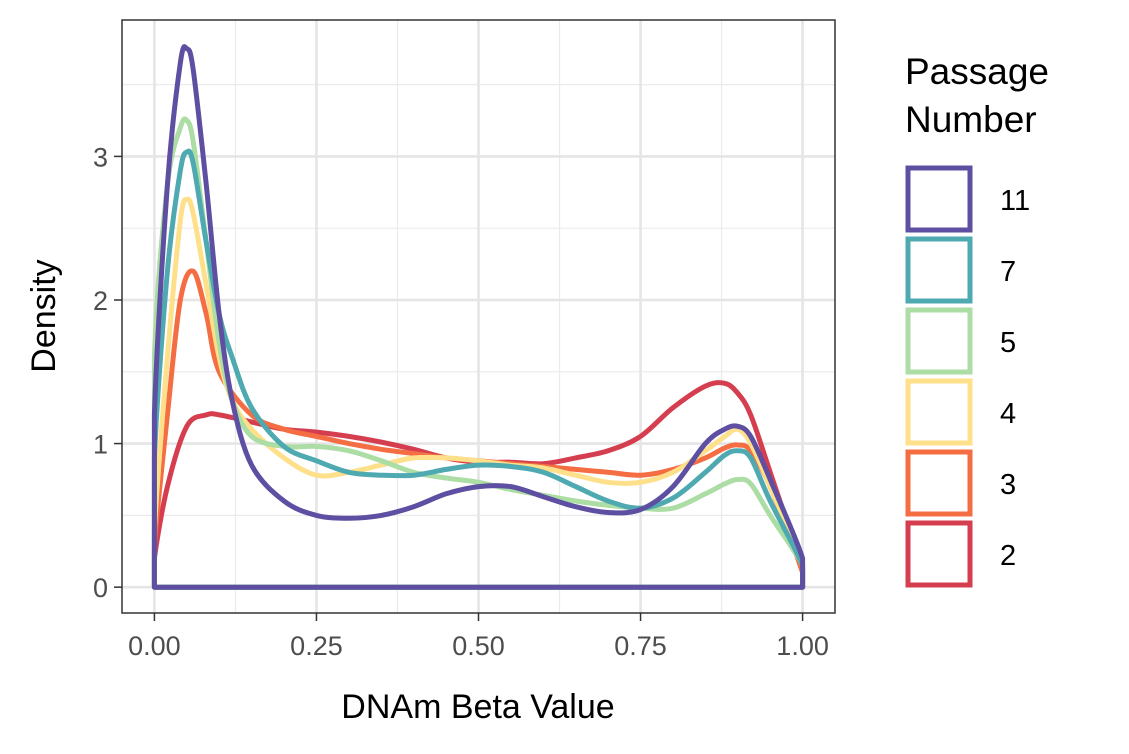  Describe the element at coordinates (100, 301) in the screenshot. I see `y-tick-label: 2` at that location.